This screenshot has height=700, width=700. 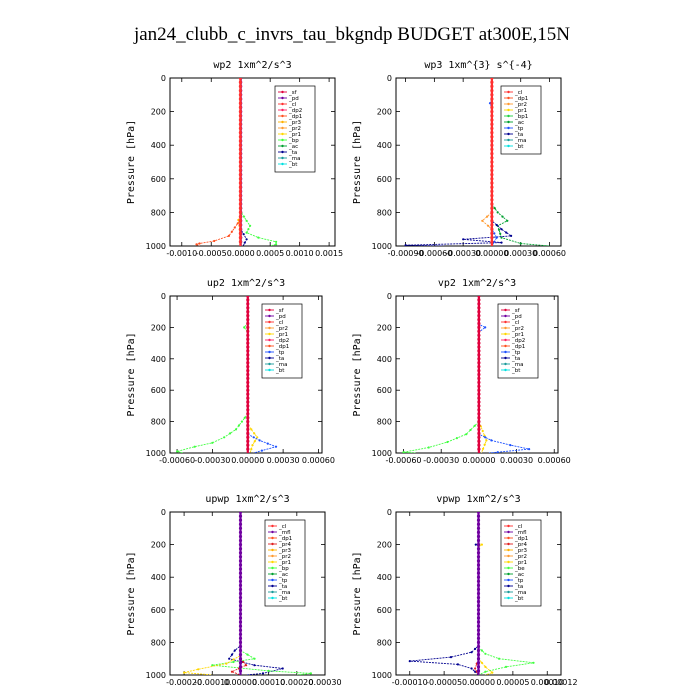 What do you see at coordinates (212, 374) in the screenshot?
I see `series-line-bp` at bounding box center [212, 374].